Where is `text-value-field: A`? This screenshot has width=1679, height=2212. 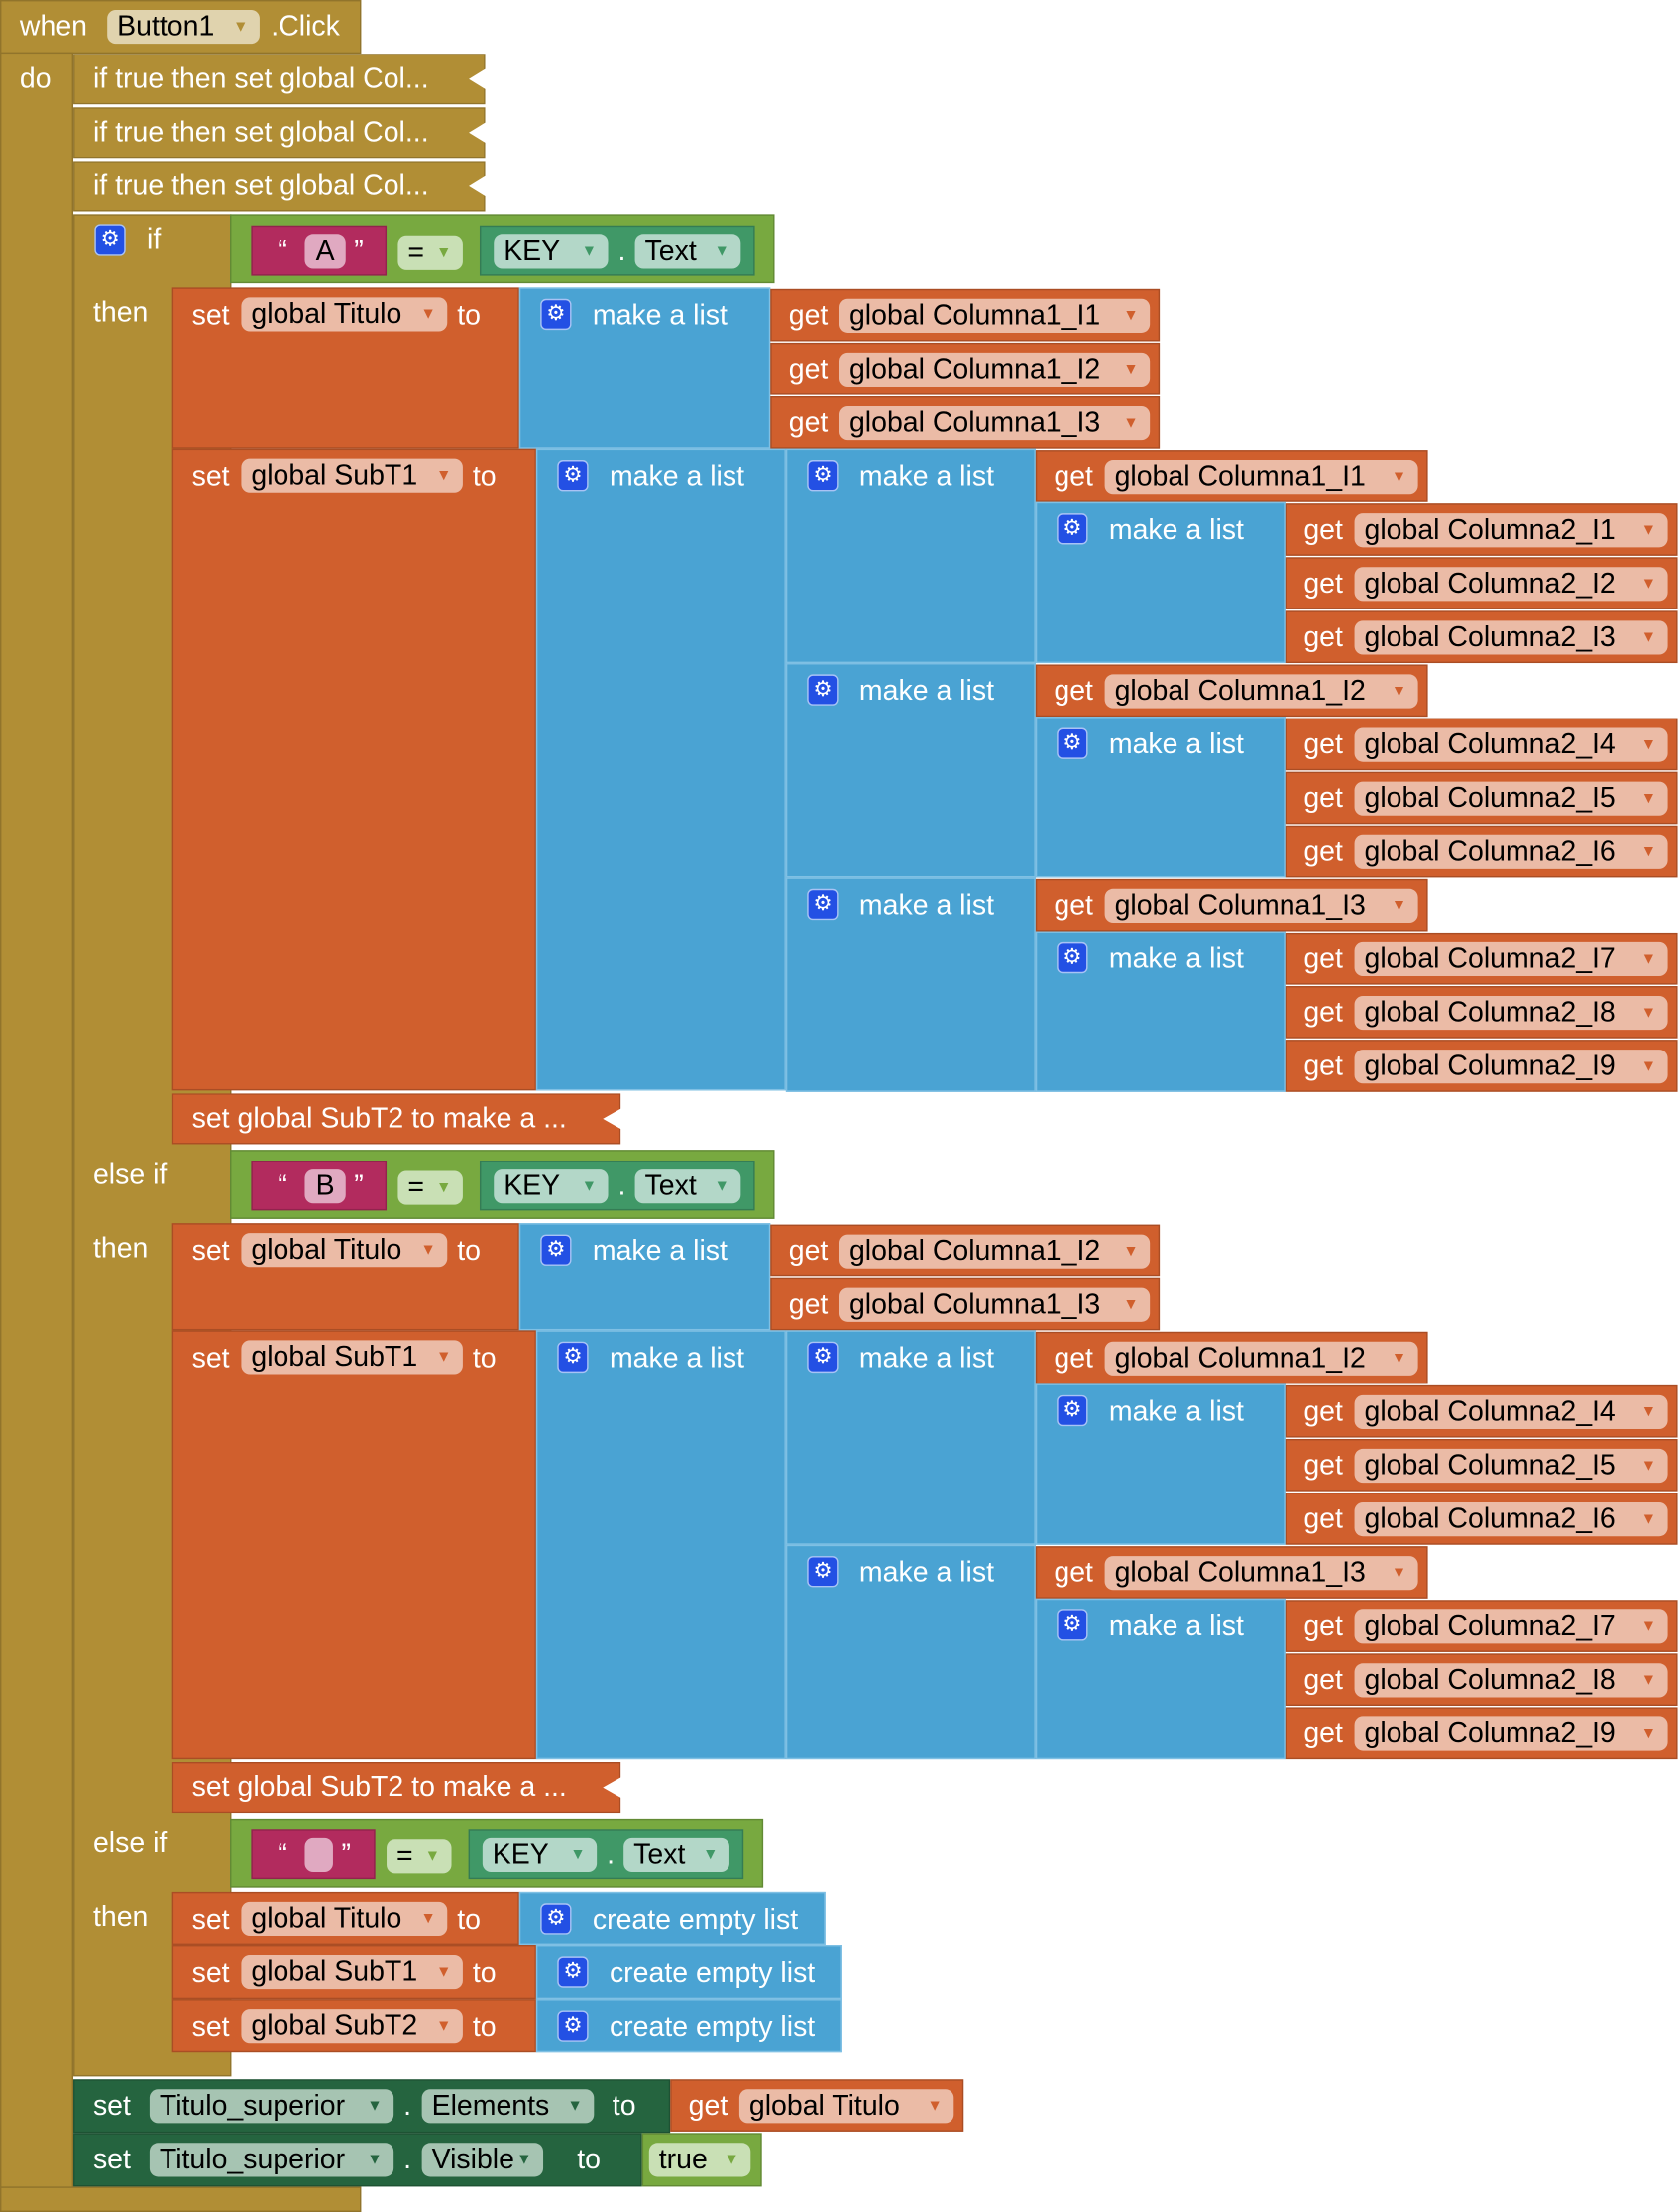
text-value-field: A is located at coordinates (325, 251).